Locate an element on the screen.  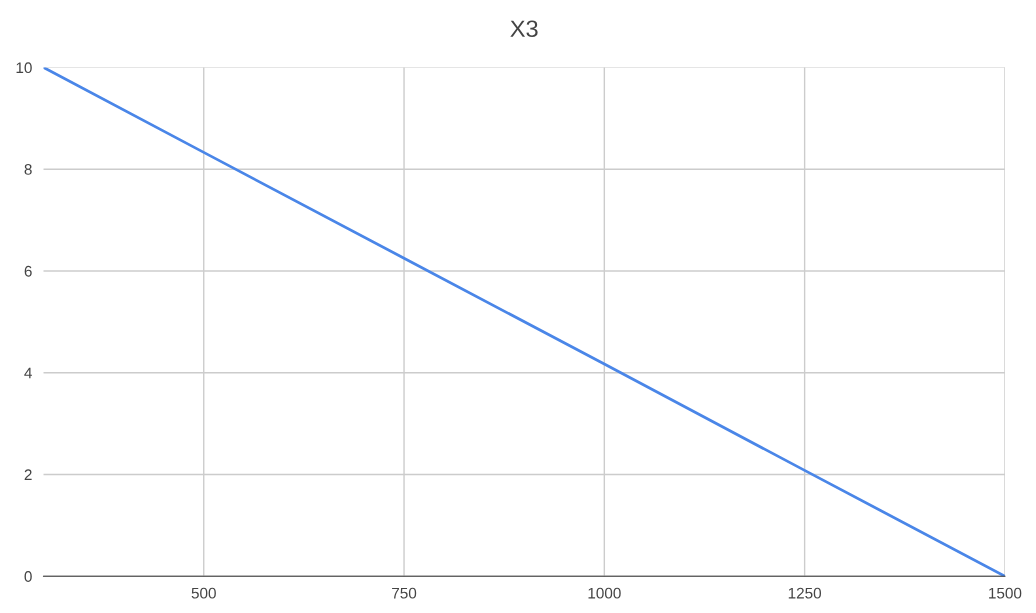
y-tick-label: 2 is located at coordinates (28, 474).